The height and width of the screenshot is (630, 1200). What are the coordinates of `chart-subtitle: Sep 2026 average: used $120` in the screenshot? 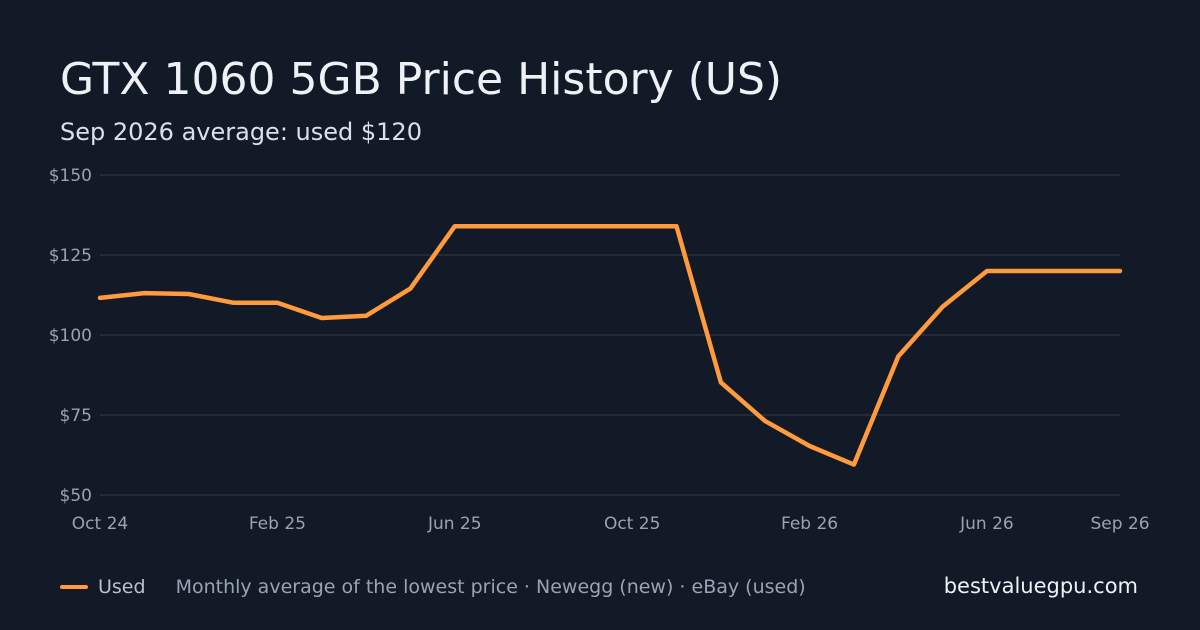 It's located at (241, 132).